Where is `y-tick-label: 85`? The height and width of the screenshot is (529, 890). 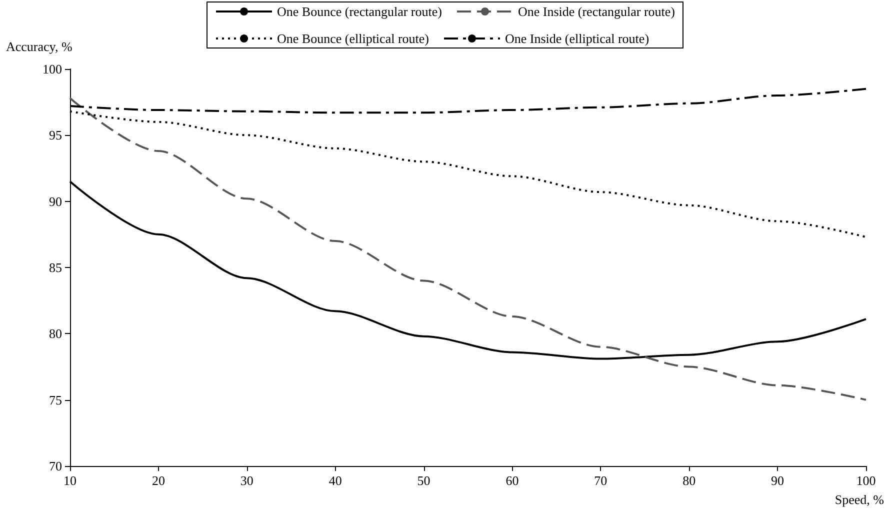 y-tick-label: 85 is located at coordinates (55, 267).